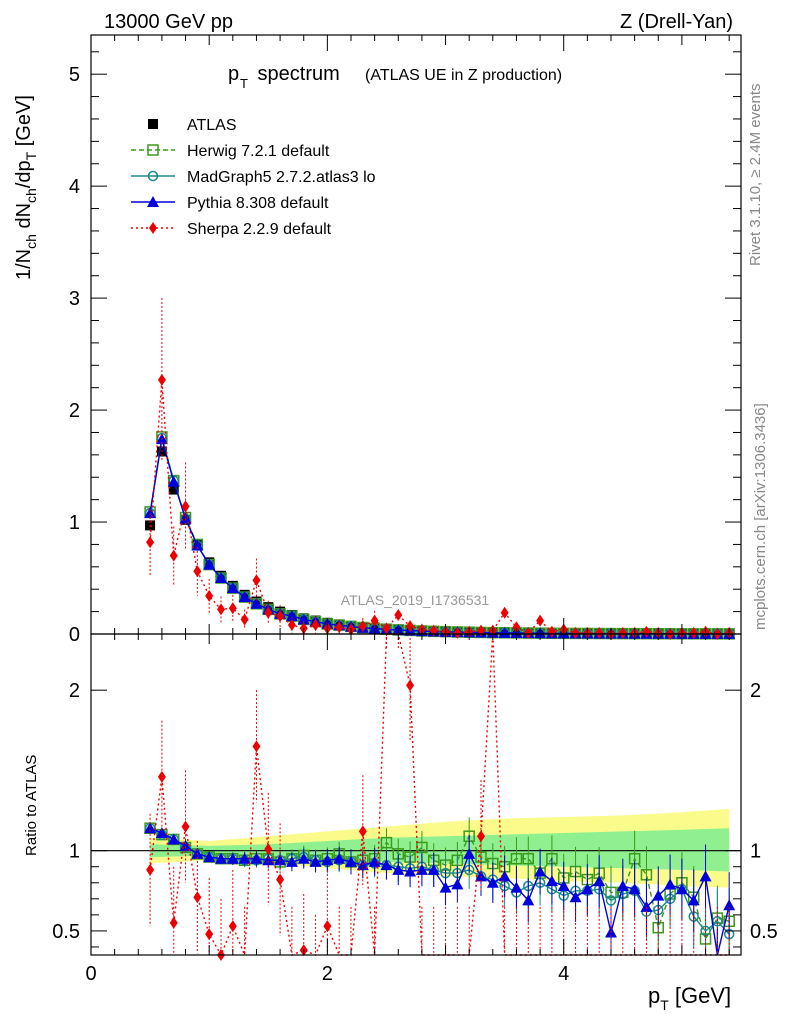  I want to click on title-rest: spectrum, so click(296, 74).